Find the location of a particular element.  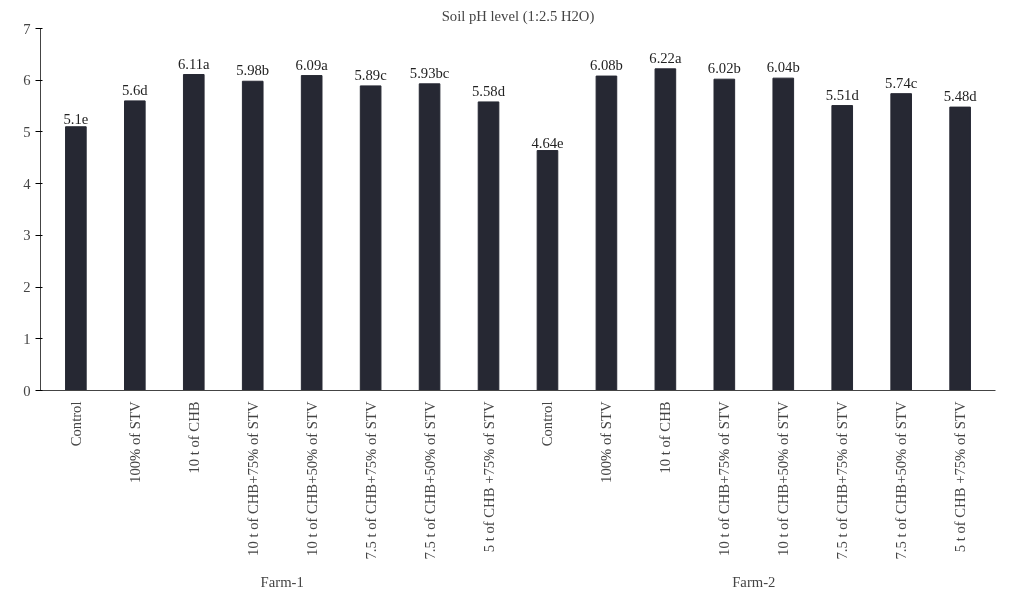

data-label: 5.58d is located at coordinates (489, 90).